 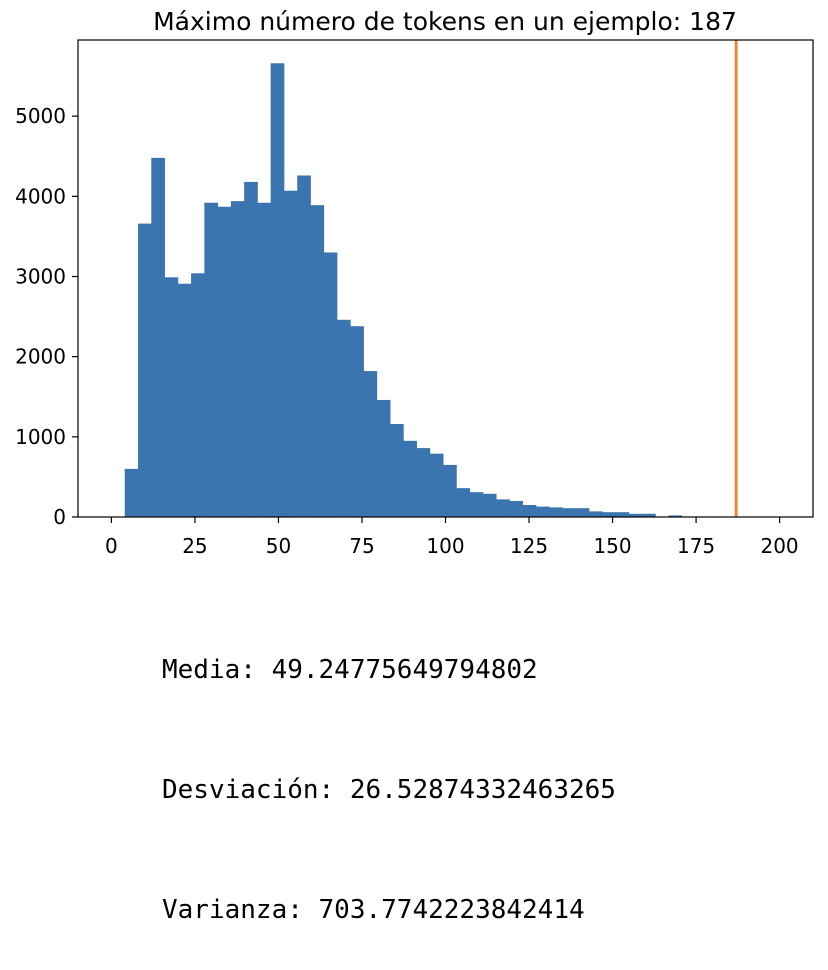 I want to click on y-axis: 0 1000 2000 3000 4000 5000, so click(x=46, y=316).